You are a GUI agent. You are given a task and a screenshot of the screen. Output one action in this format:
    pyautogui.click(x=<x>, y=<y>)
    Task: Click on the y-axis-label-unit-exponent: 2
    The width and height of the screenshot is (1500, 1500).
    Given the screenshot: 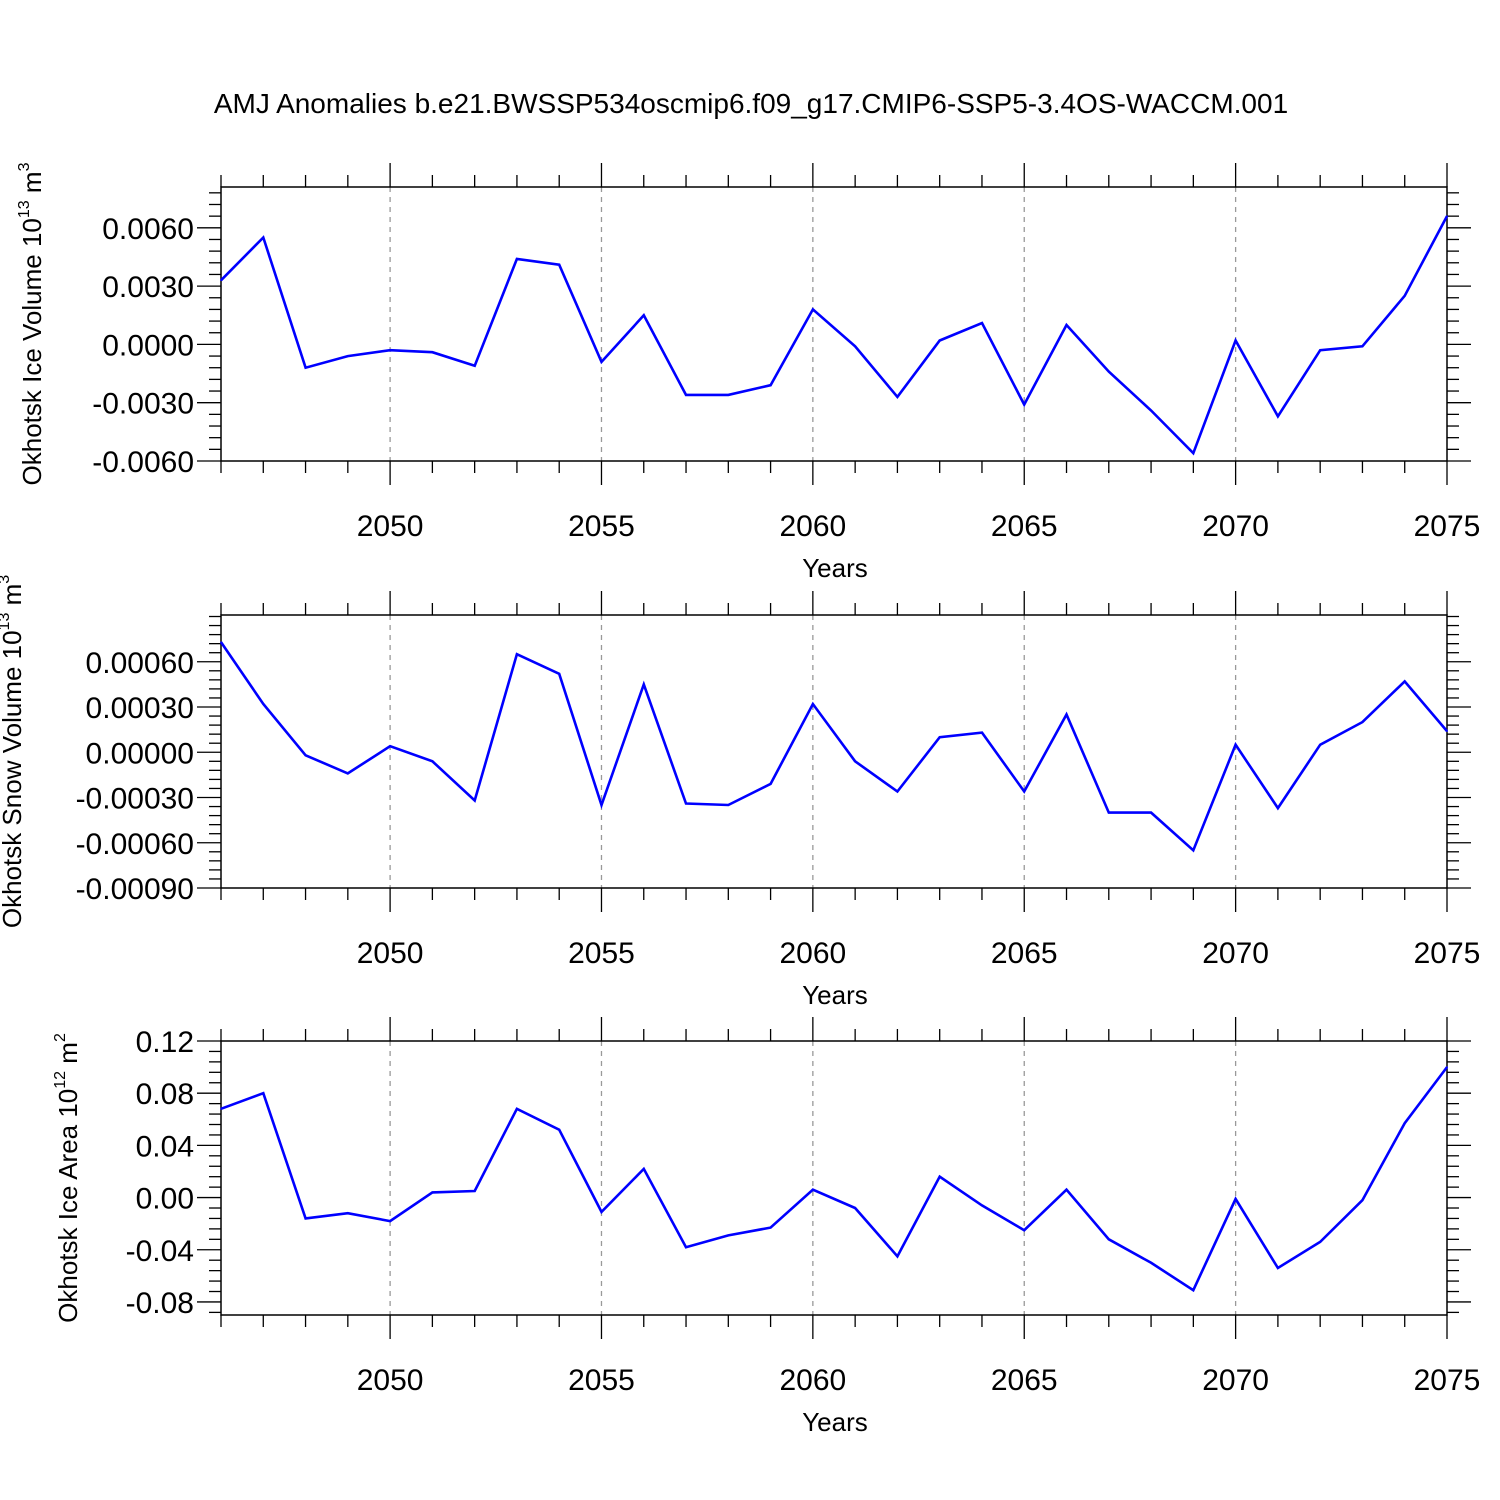 What is the action you would take?
    pyautogui.click(x=60, y=1037)
    